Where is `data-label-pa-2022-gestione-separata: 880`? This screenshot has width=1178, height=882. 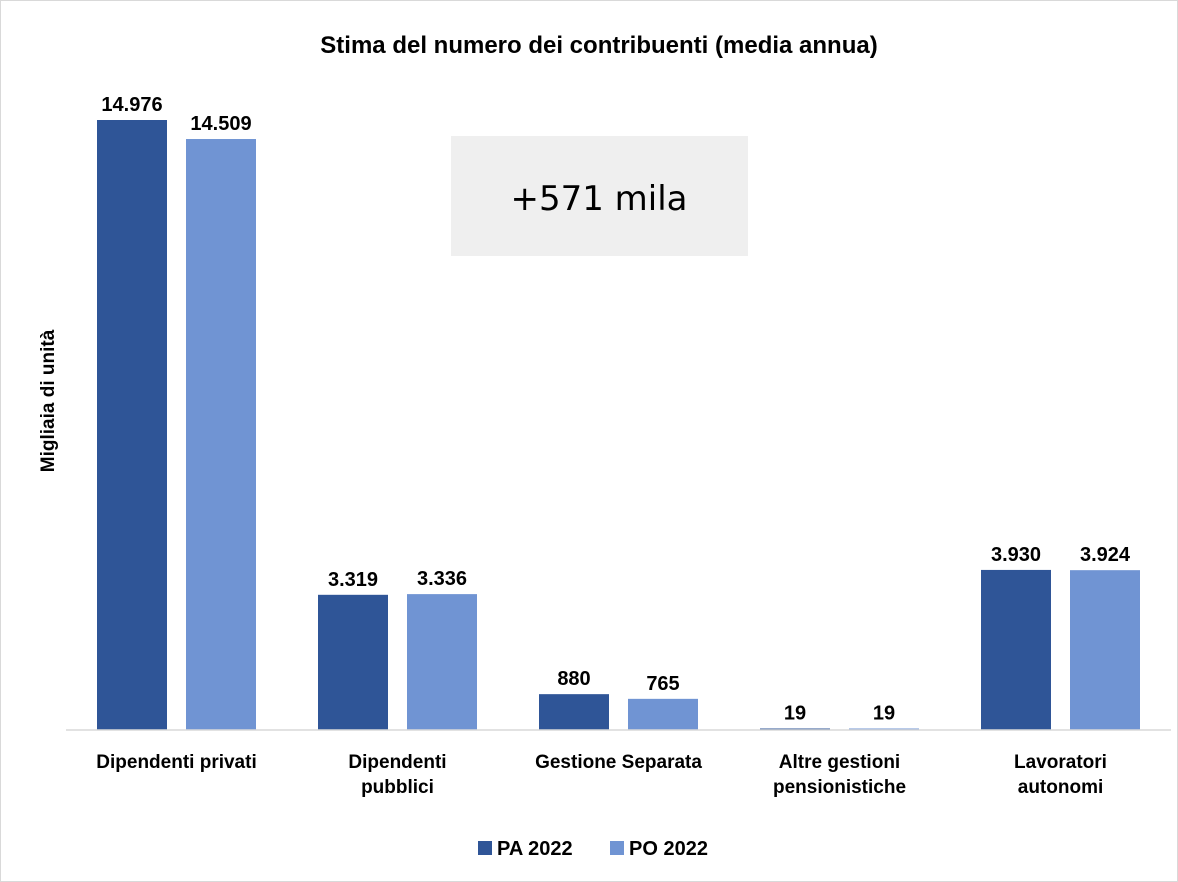
data-label-pa-2022-gestione-separata: 880 is located at coordinates (573, 679).